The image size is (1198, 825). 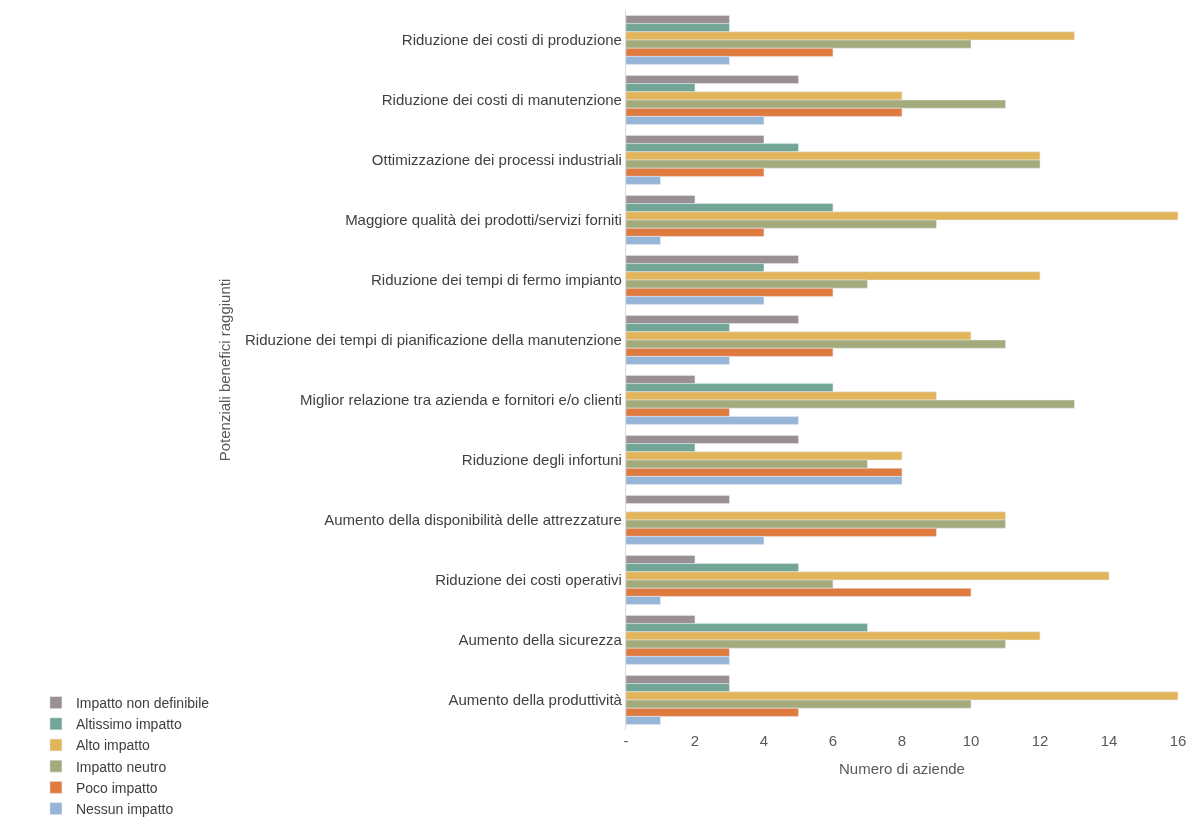 I want to click on y-tick-label: Aumento della produttività, so click(x=535, y=700).